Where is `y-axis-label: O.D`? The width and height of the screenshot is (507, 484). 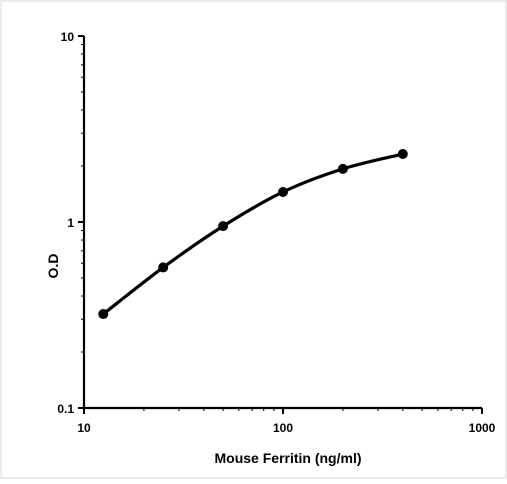
y-axis-label: O.D is located at coordinates (53, 266).